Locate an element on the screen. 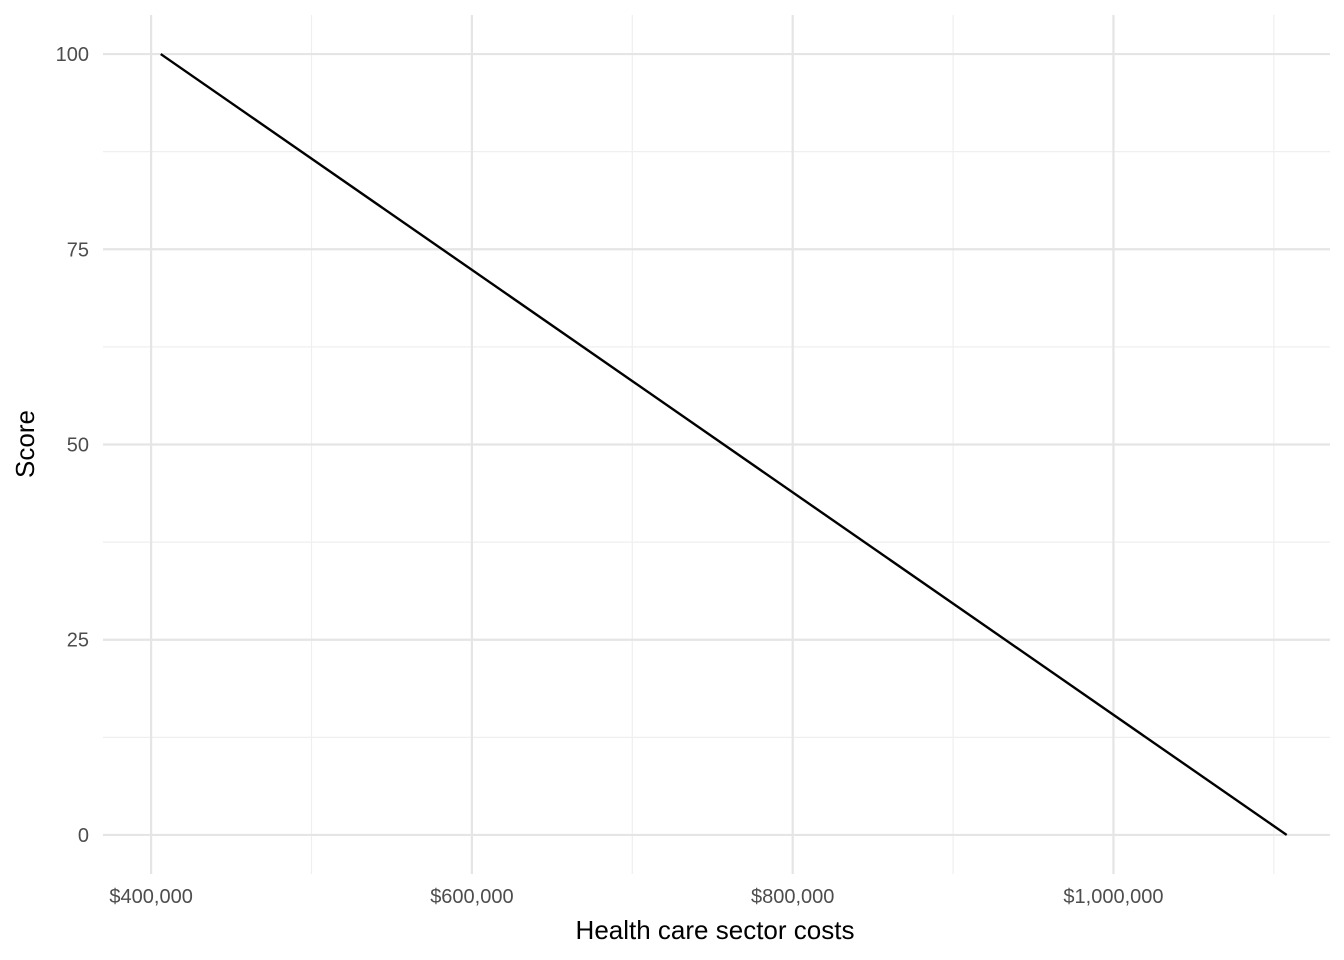 The width and height of the screenshot is (1344, 960). x-tick-label: $400,000 is located at coordinates (150, 897).